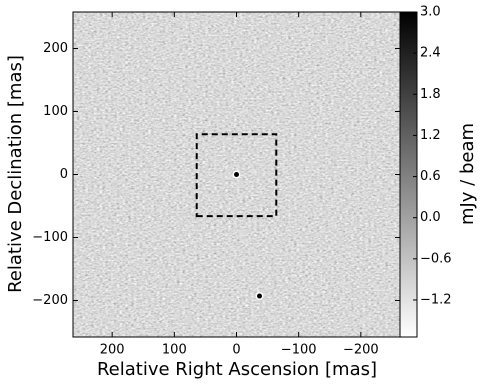 The width and height of the screenshot is (484, 391). What do you see at coordinates (236, 350) in the screenshot?
I see `x-tick-label: 0` at bounding box center [236, 350].